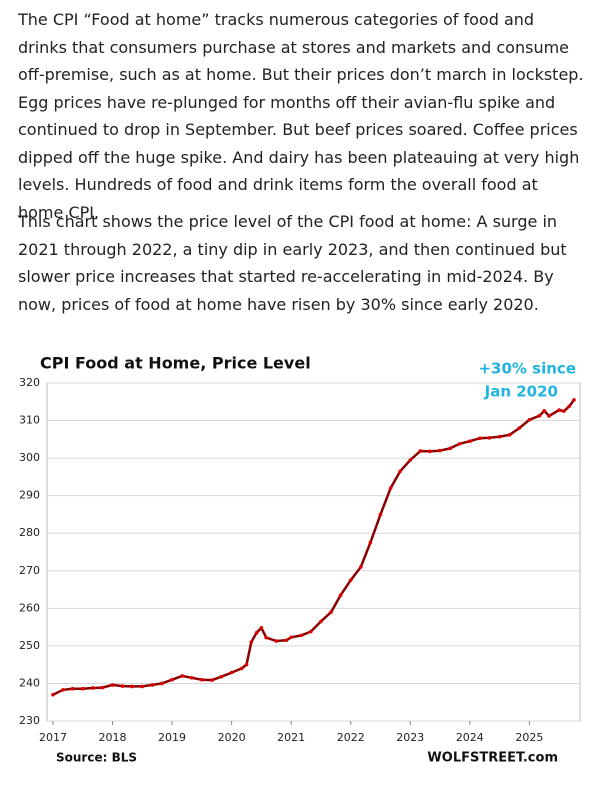 The image size is (600, 788). I want to click on x-tick-label: 2018, so click(113, 737).